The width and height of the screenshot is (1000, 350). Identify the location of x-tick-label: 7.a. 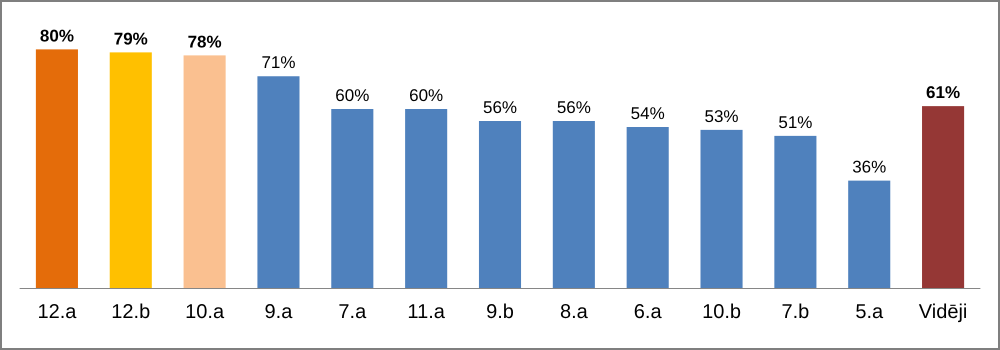
(353, 312).